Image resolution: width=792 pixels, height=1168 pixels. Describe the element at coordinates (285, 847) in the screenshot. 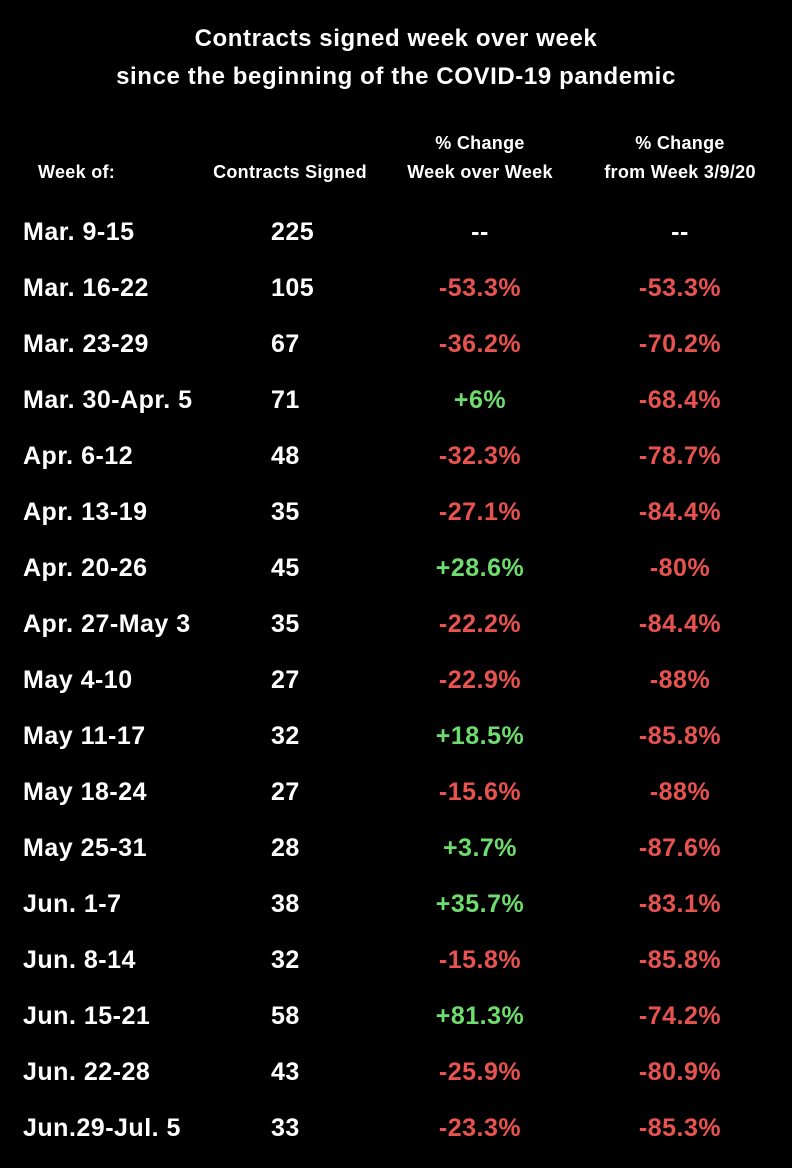

I see `contracts-cell: 28` at that location.